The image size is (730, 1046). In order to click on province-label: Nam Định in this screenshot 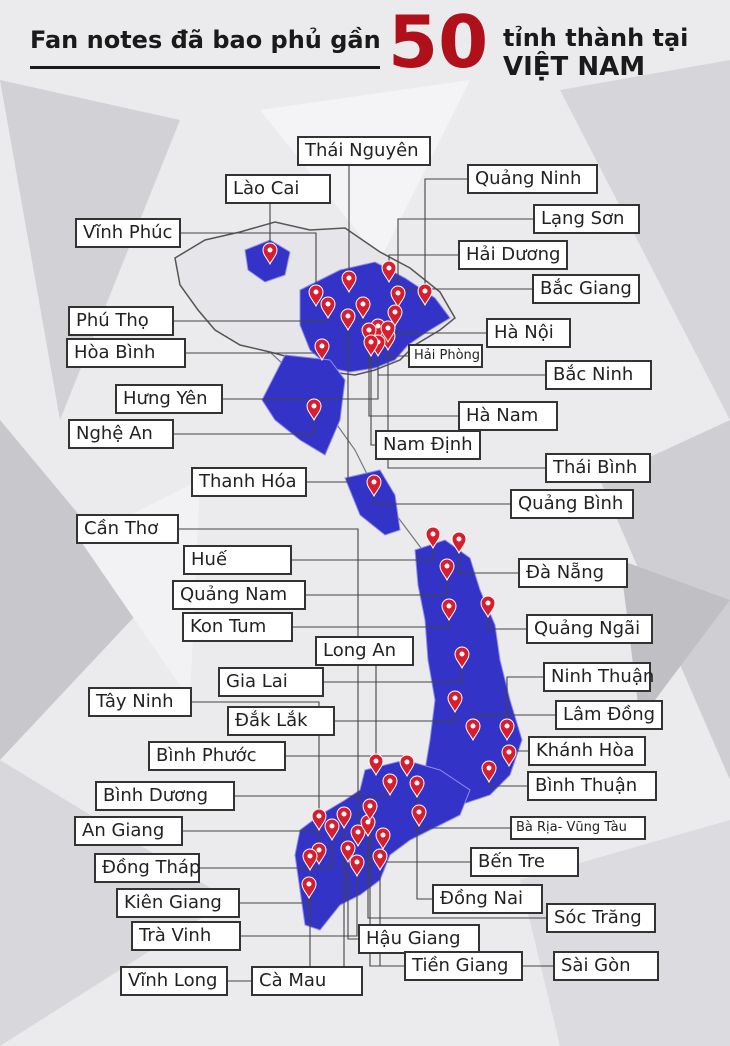, I will do `click(428, 445)`.